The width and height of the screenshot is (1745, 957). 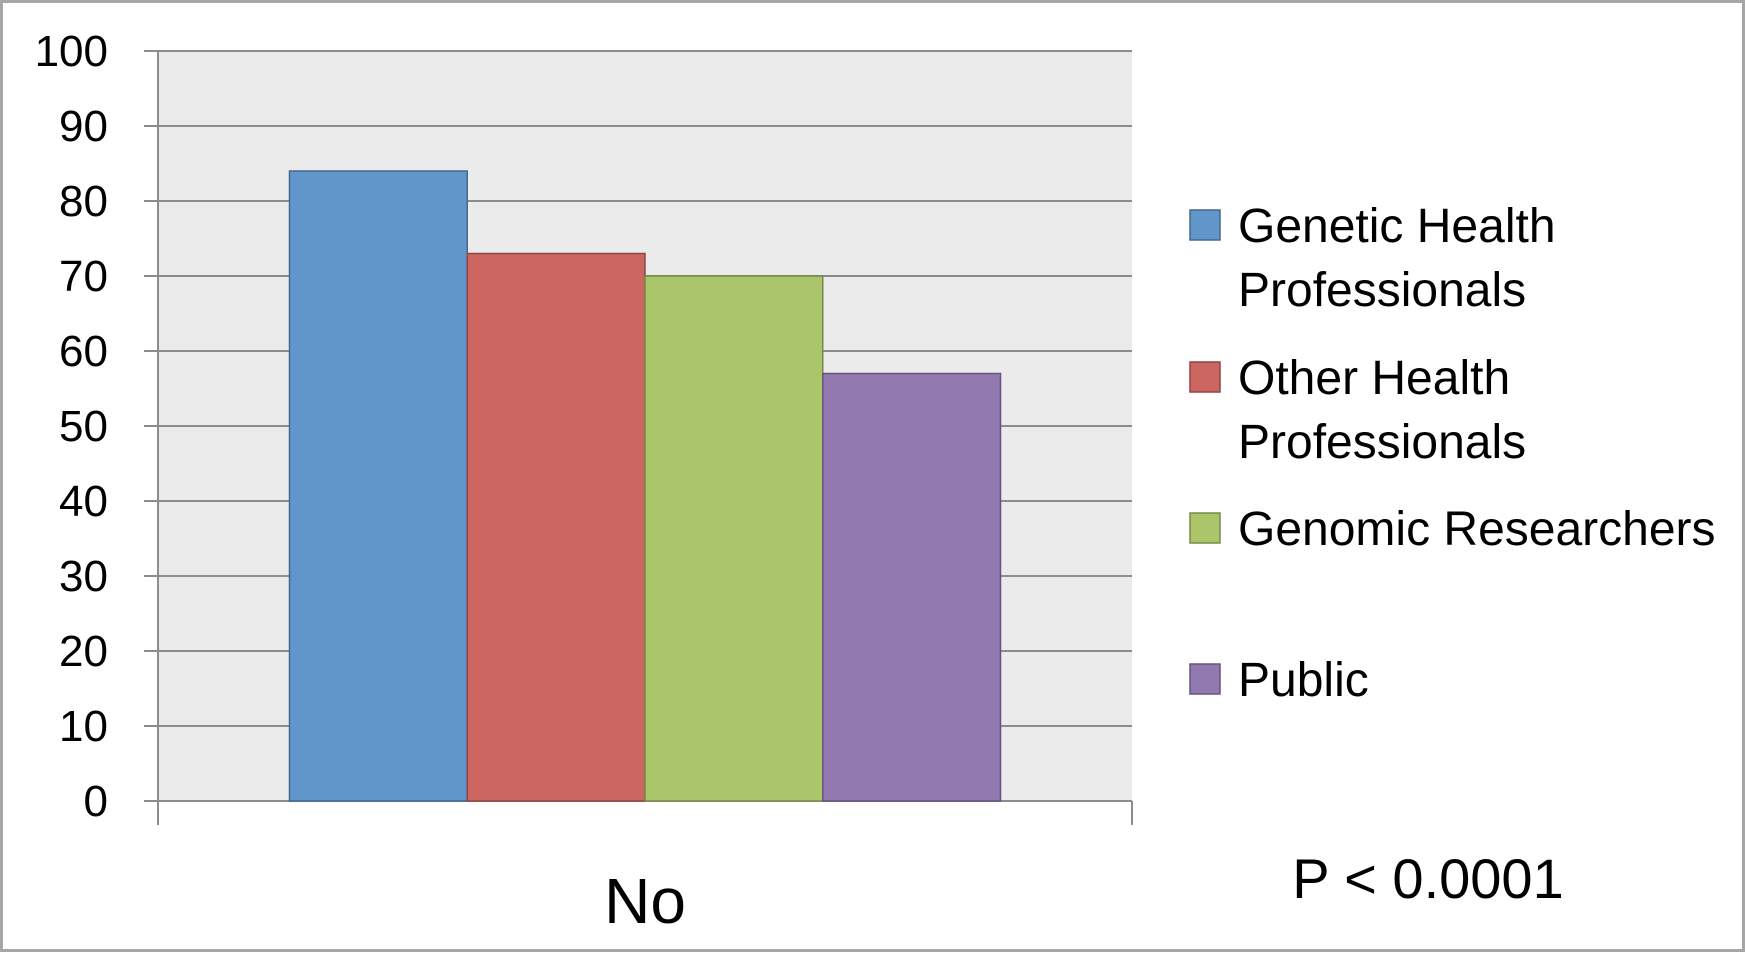 What do you see at coordinates (83, 651) in the screenshot?
I see `y-tick-label: 20` at bounding box center [83, 651].